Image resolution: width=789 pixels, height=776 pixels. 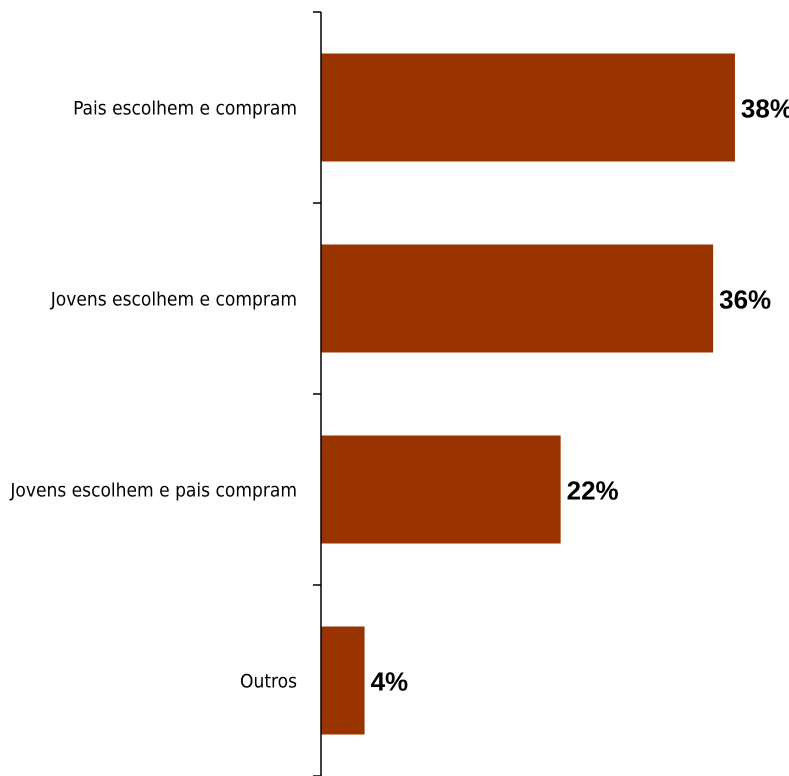 What do you see at coordinates (153, 491) in the screenshot?
I see `category-label-jovens-escolhem-e-pais-compram: Jovens escolhem e pais compram` at bounding box center [153, 491].